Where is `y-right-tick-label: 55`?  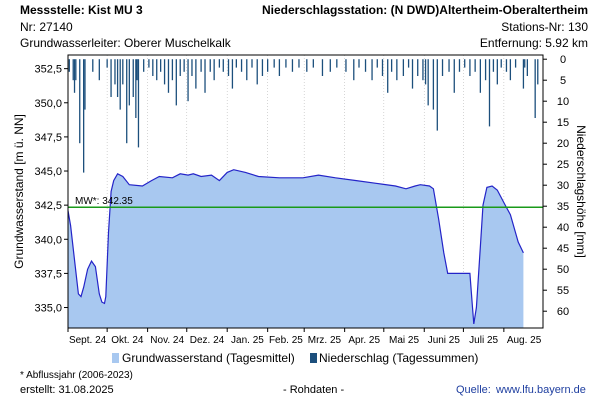
y-right-tick-label: 55 is located at coordinates (563, 291).